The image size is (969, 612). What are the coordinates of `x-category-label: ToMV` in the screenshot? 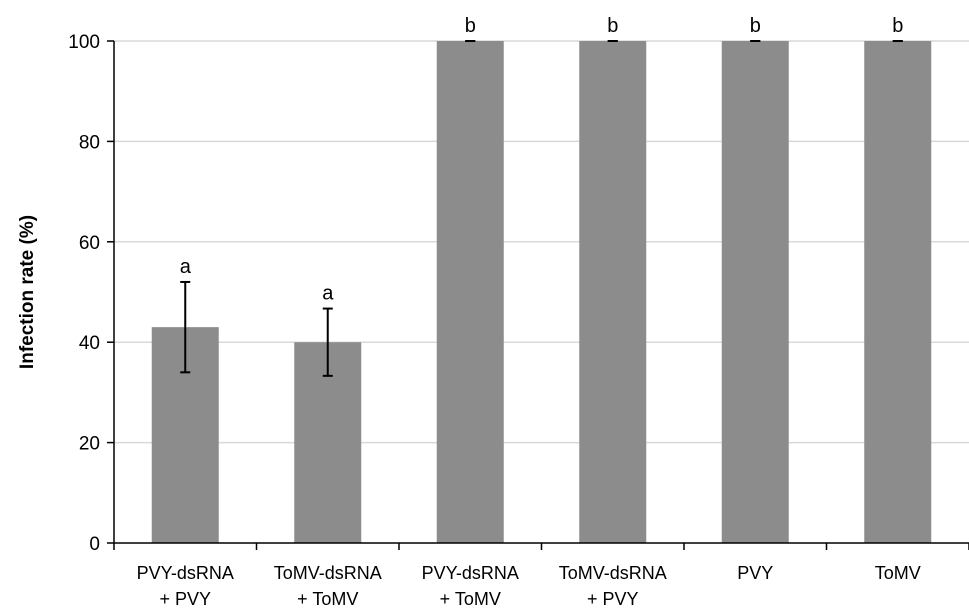 It's located at (898, 573).